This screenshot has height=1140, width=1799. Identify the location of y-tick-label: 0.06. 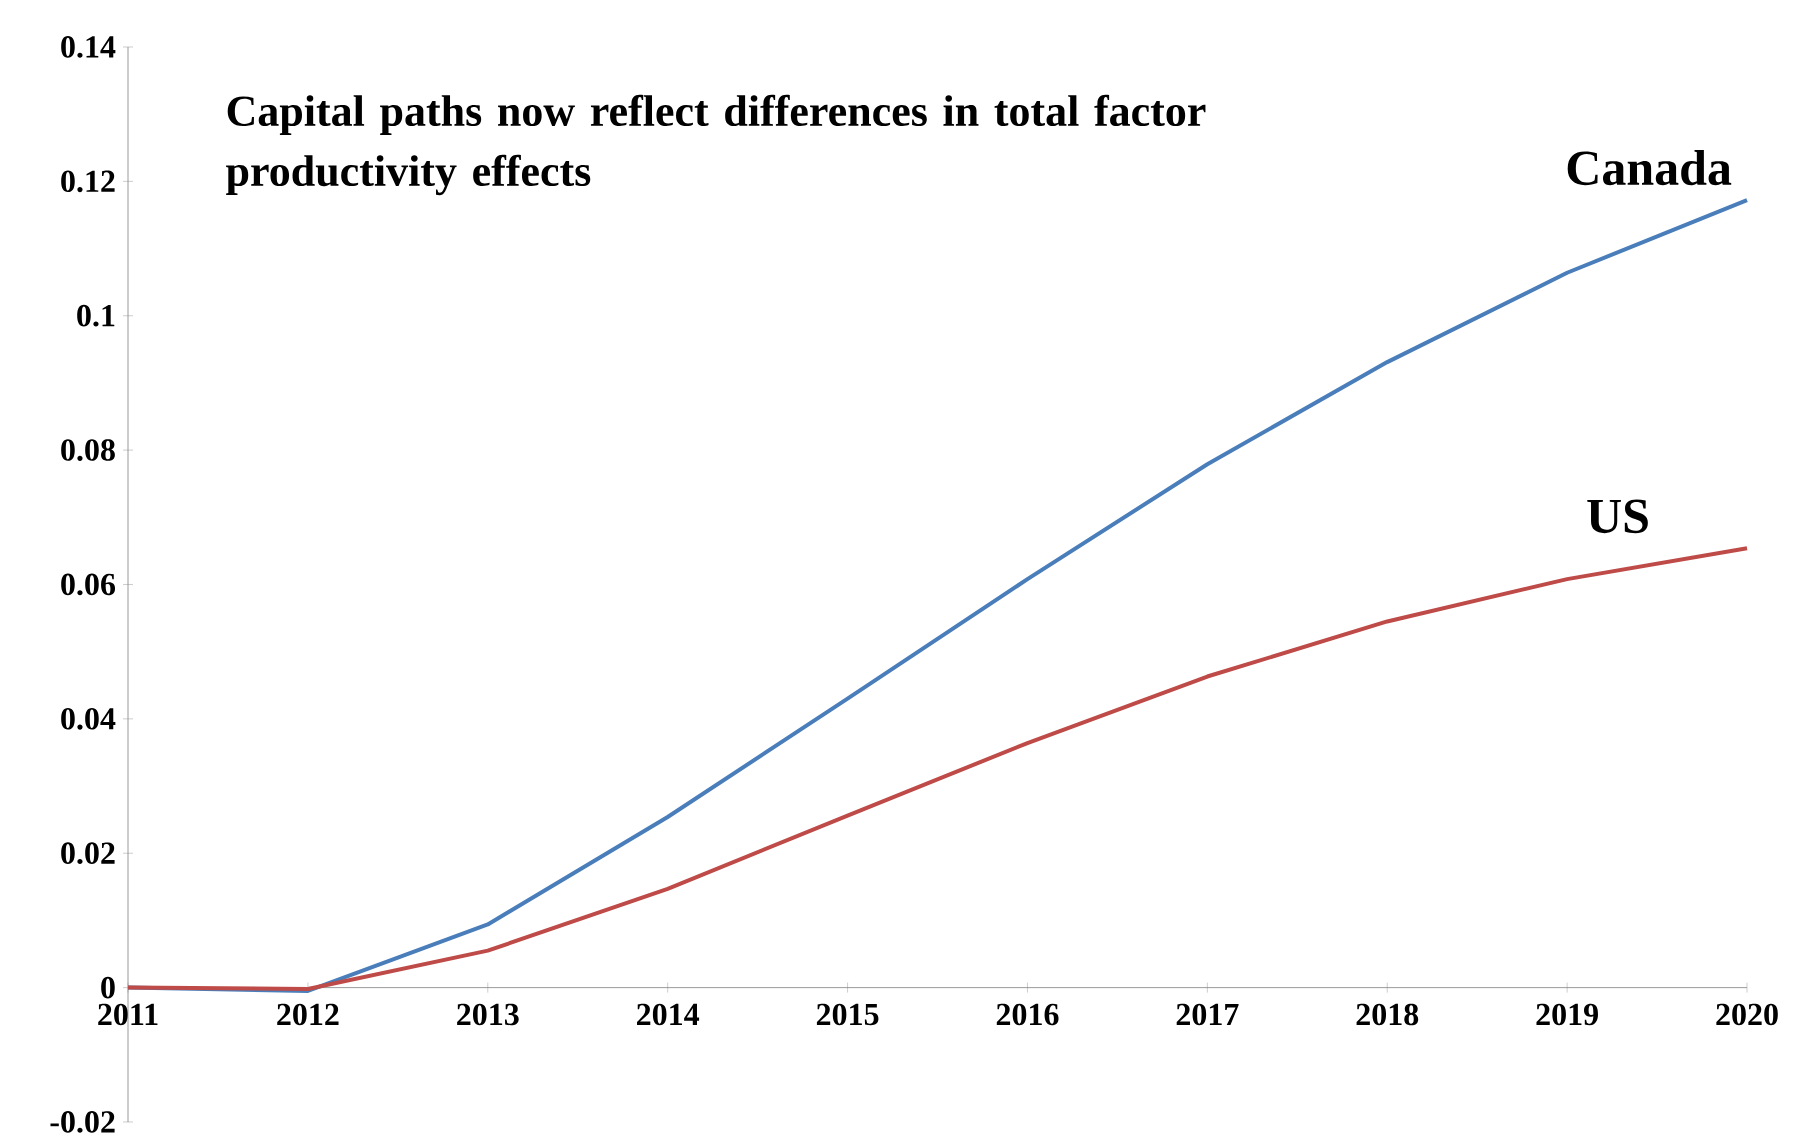
(88, 584).